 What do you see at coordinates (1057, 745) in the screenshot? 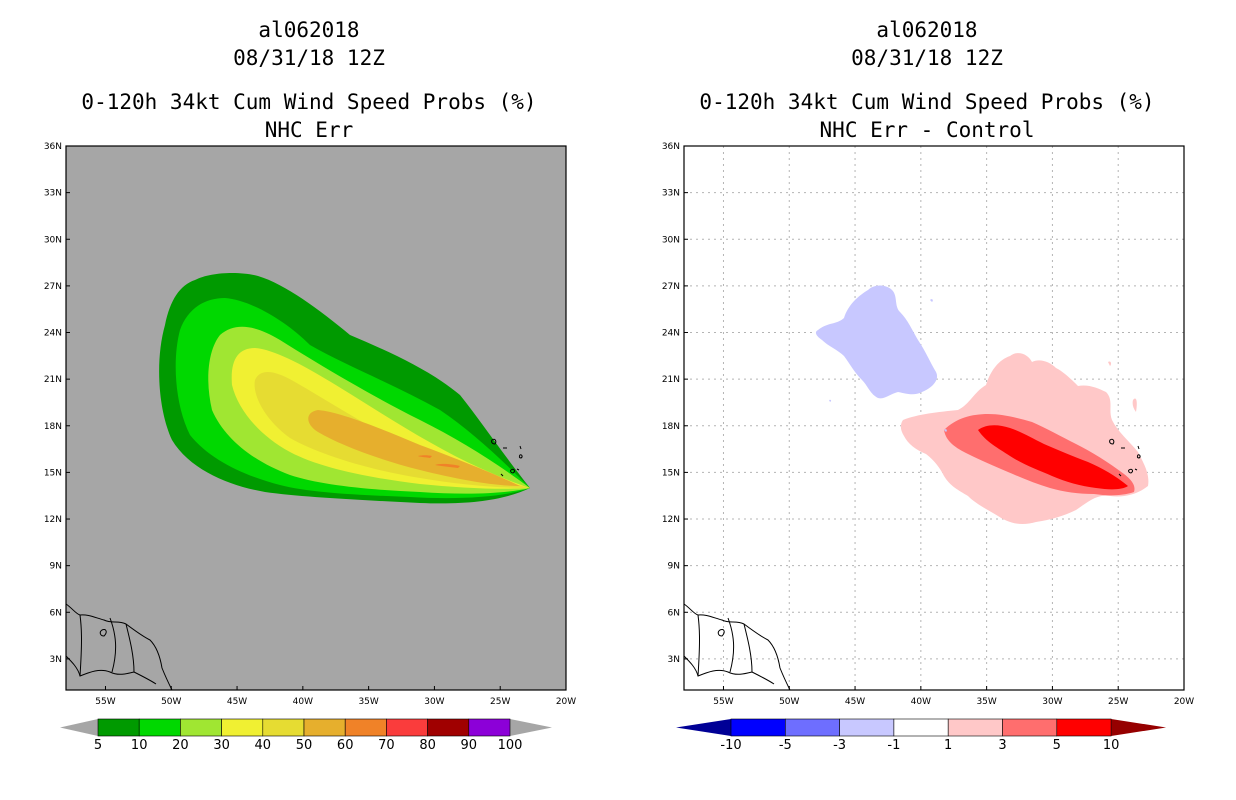
I see `colorbar-label: 5` at bounding box center [1057, 745].